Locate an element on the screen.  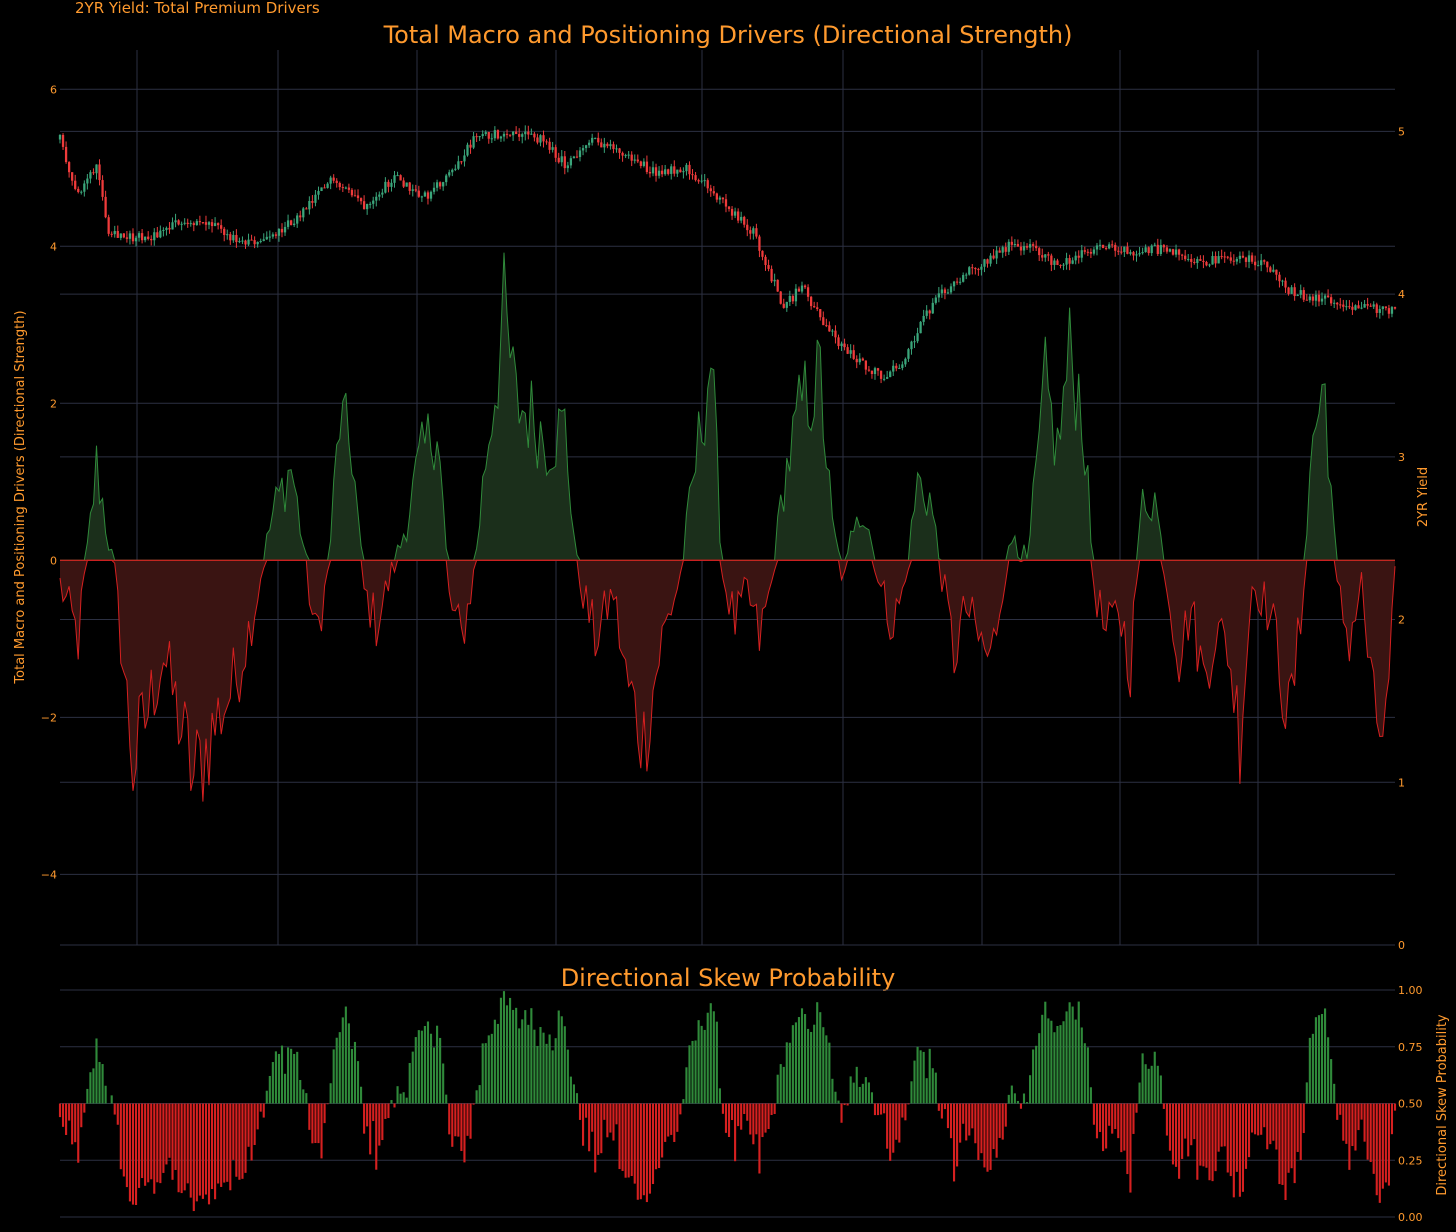
top-left-tick-label: 2 is located at coordinates (53, 403).